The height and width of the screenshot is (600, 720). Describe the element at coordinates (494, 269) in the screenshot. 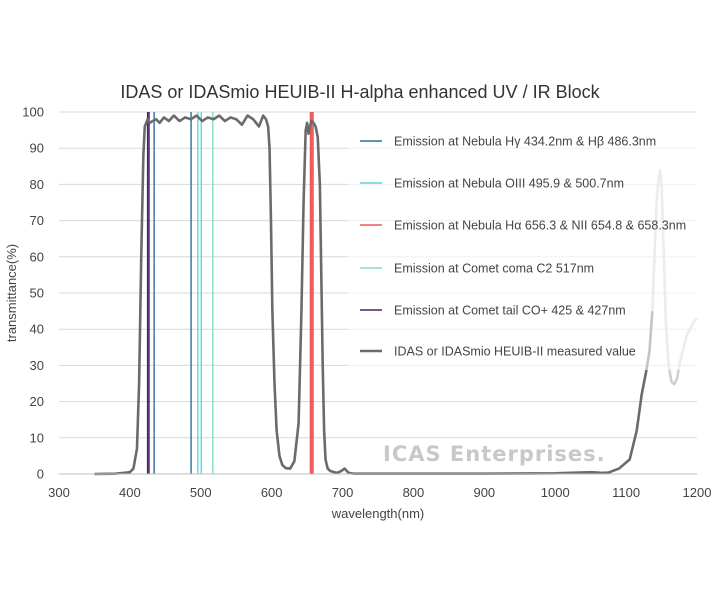

I see `legend-entry: Emission at Comet coma C2 517nm` at that location.